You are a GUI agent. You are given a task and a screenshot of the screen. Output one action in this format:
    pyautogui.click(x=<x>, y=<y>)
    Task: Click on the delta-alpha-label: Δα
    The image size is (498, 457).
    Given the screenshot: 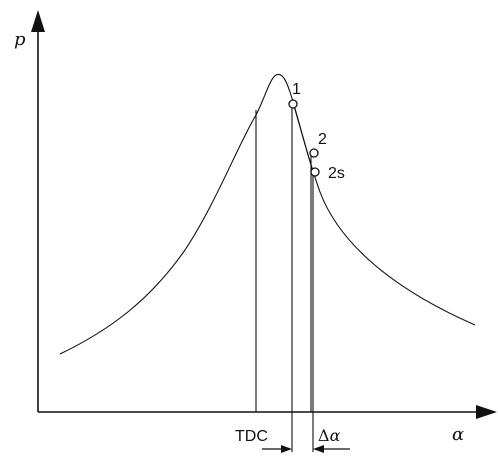 What is the action you would take?
    pyautogui.click(x=329, y=435)
    